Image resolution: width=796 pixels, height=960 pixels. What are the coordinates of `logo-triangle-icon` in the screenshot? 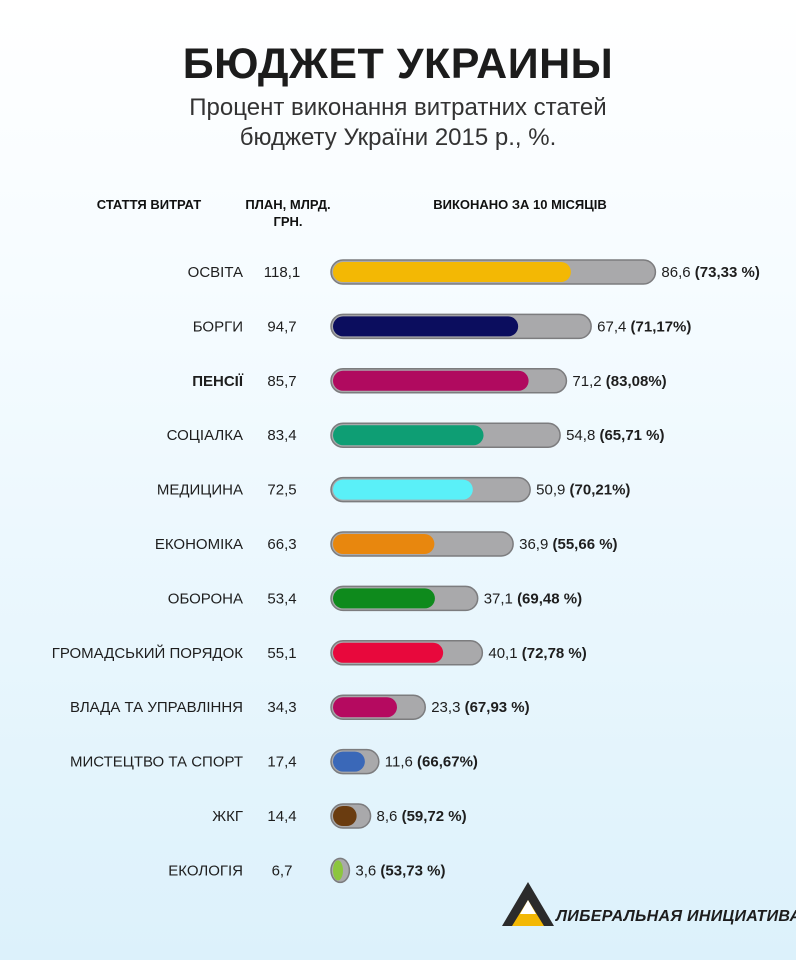 It's located at (528, 904).